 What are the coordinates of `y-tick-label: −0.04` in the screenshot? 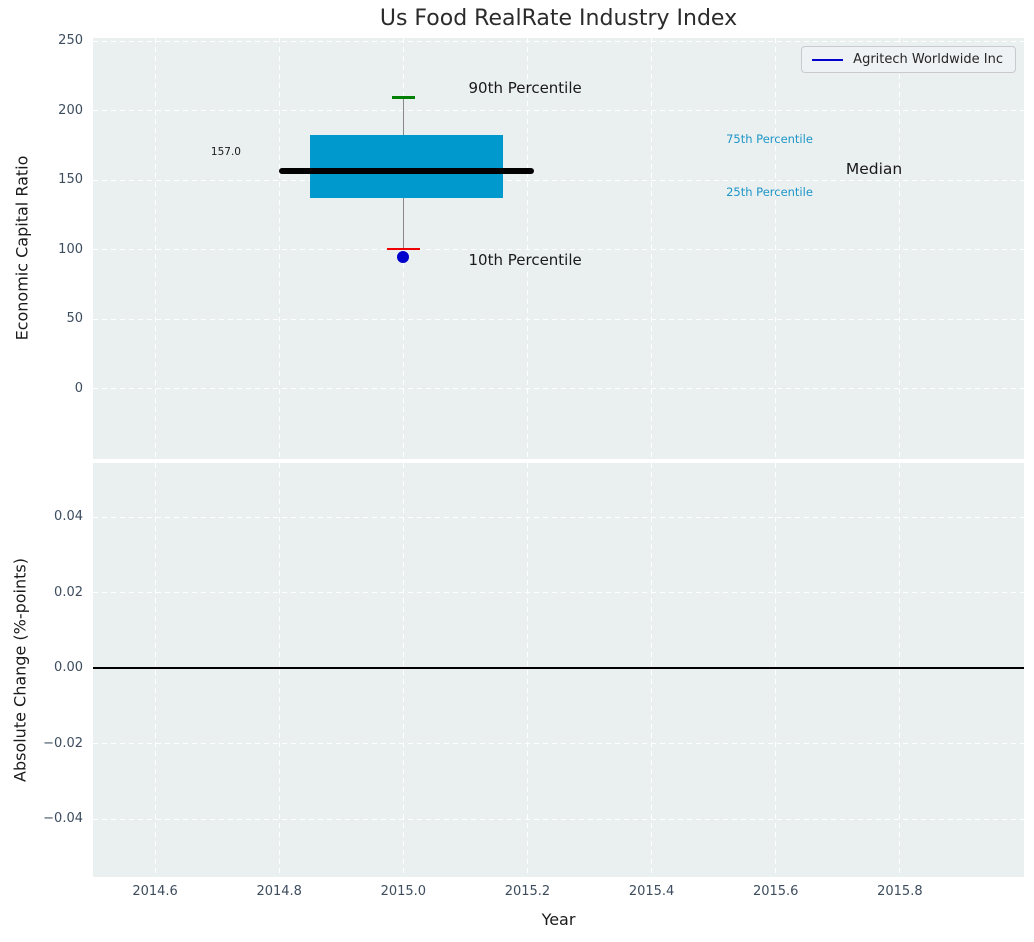 It's located at (63, 819).